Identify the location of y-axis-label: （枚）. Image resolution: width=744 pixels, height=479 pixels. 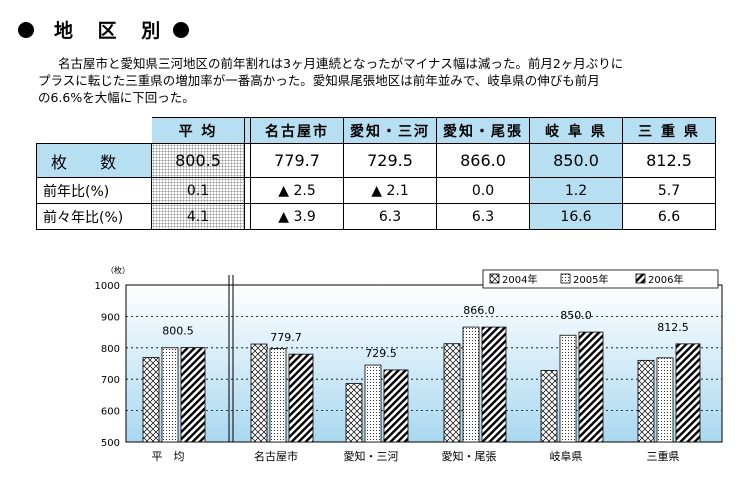
(118, 270).